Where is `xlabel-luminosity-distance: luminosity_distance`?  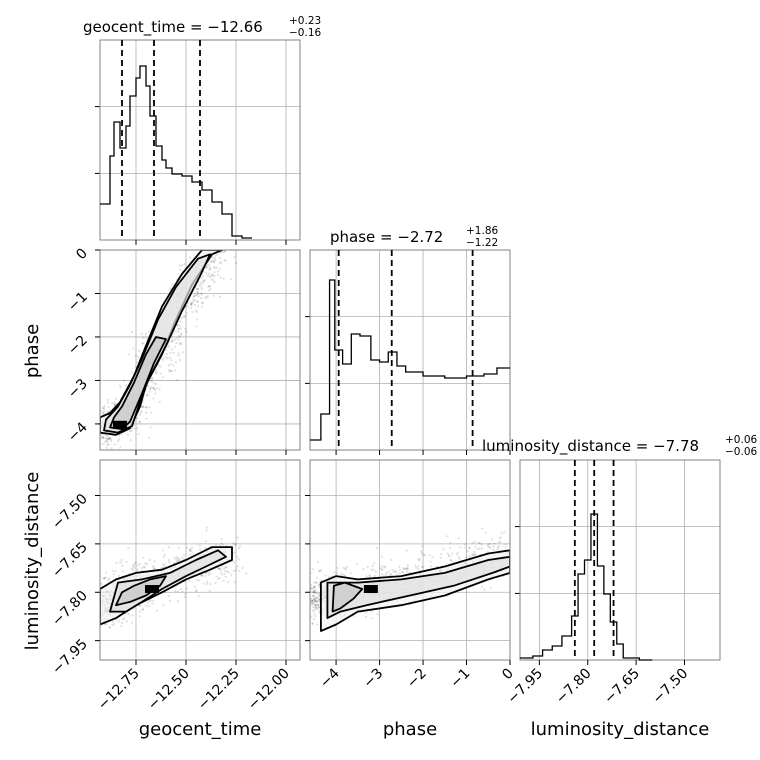
xlabel-luminosity-distance: luminosity_distance is located at coordinates (620, 729).